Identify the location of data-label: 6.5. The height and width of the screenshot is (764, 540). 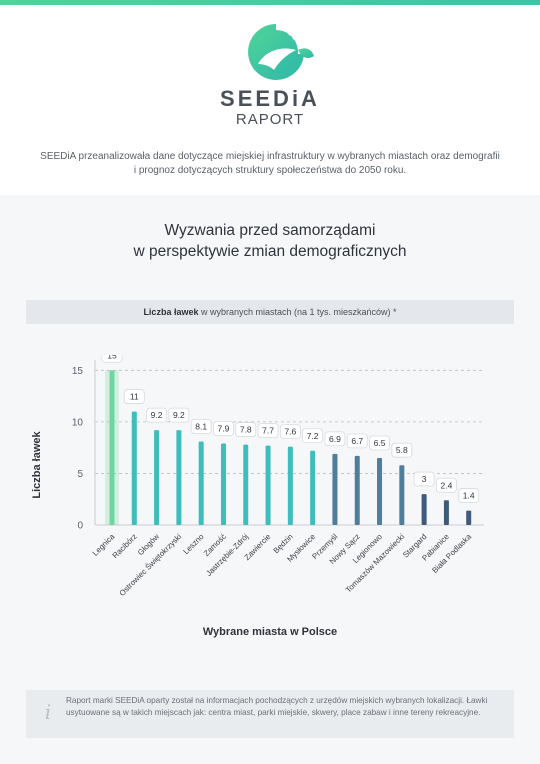
(380, 443).